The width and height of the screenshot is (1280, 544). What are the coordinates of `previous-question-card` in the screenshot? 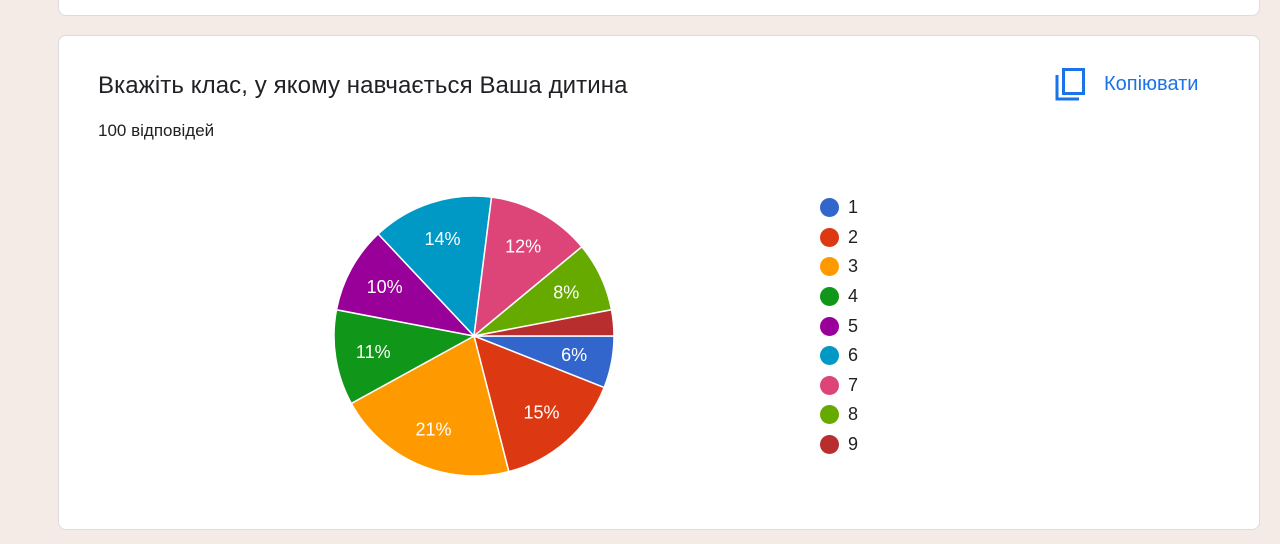 It's located at (659, 8).